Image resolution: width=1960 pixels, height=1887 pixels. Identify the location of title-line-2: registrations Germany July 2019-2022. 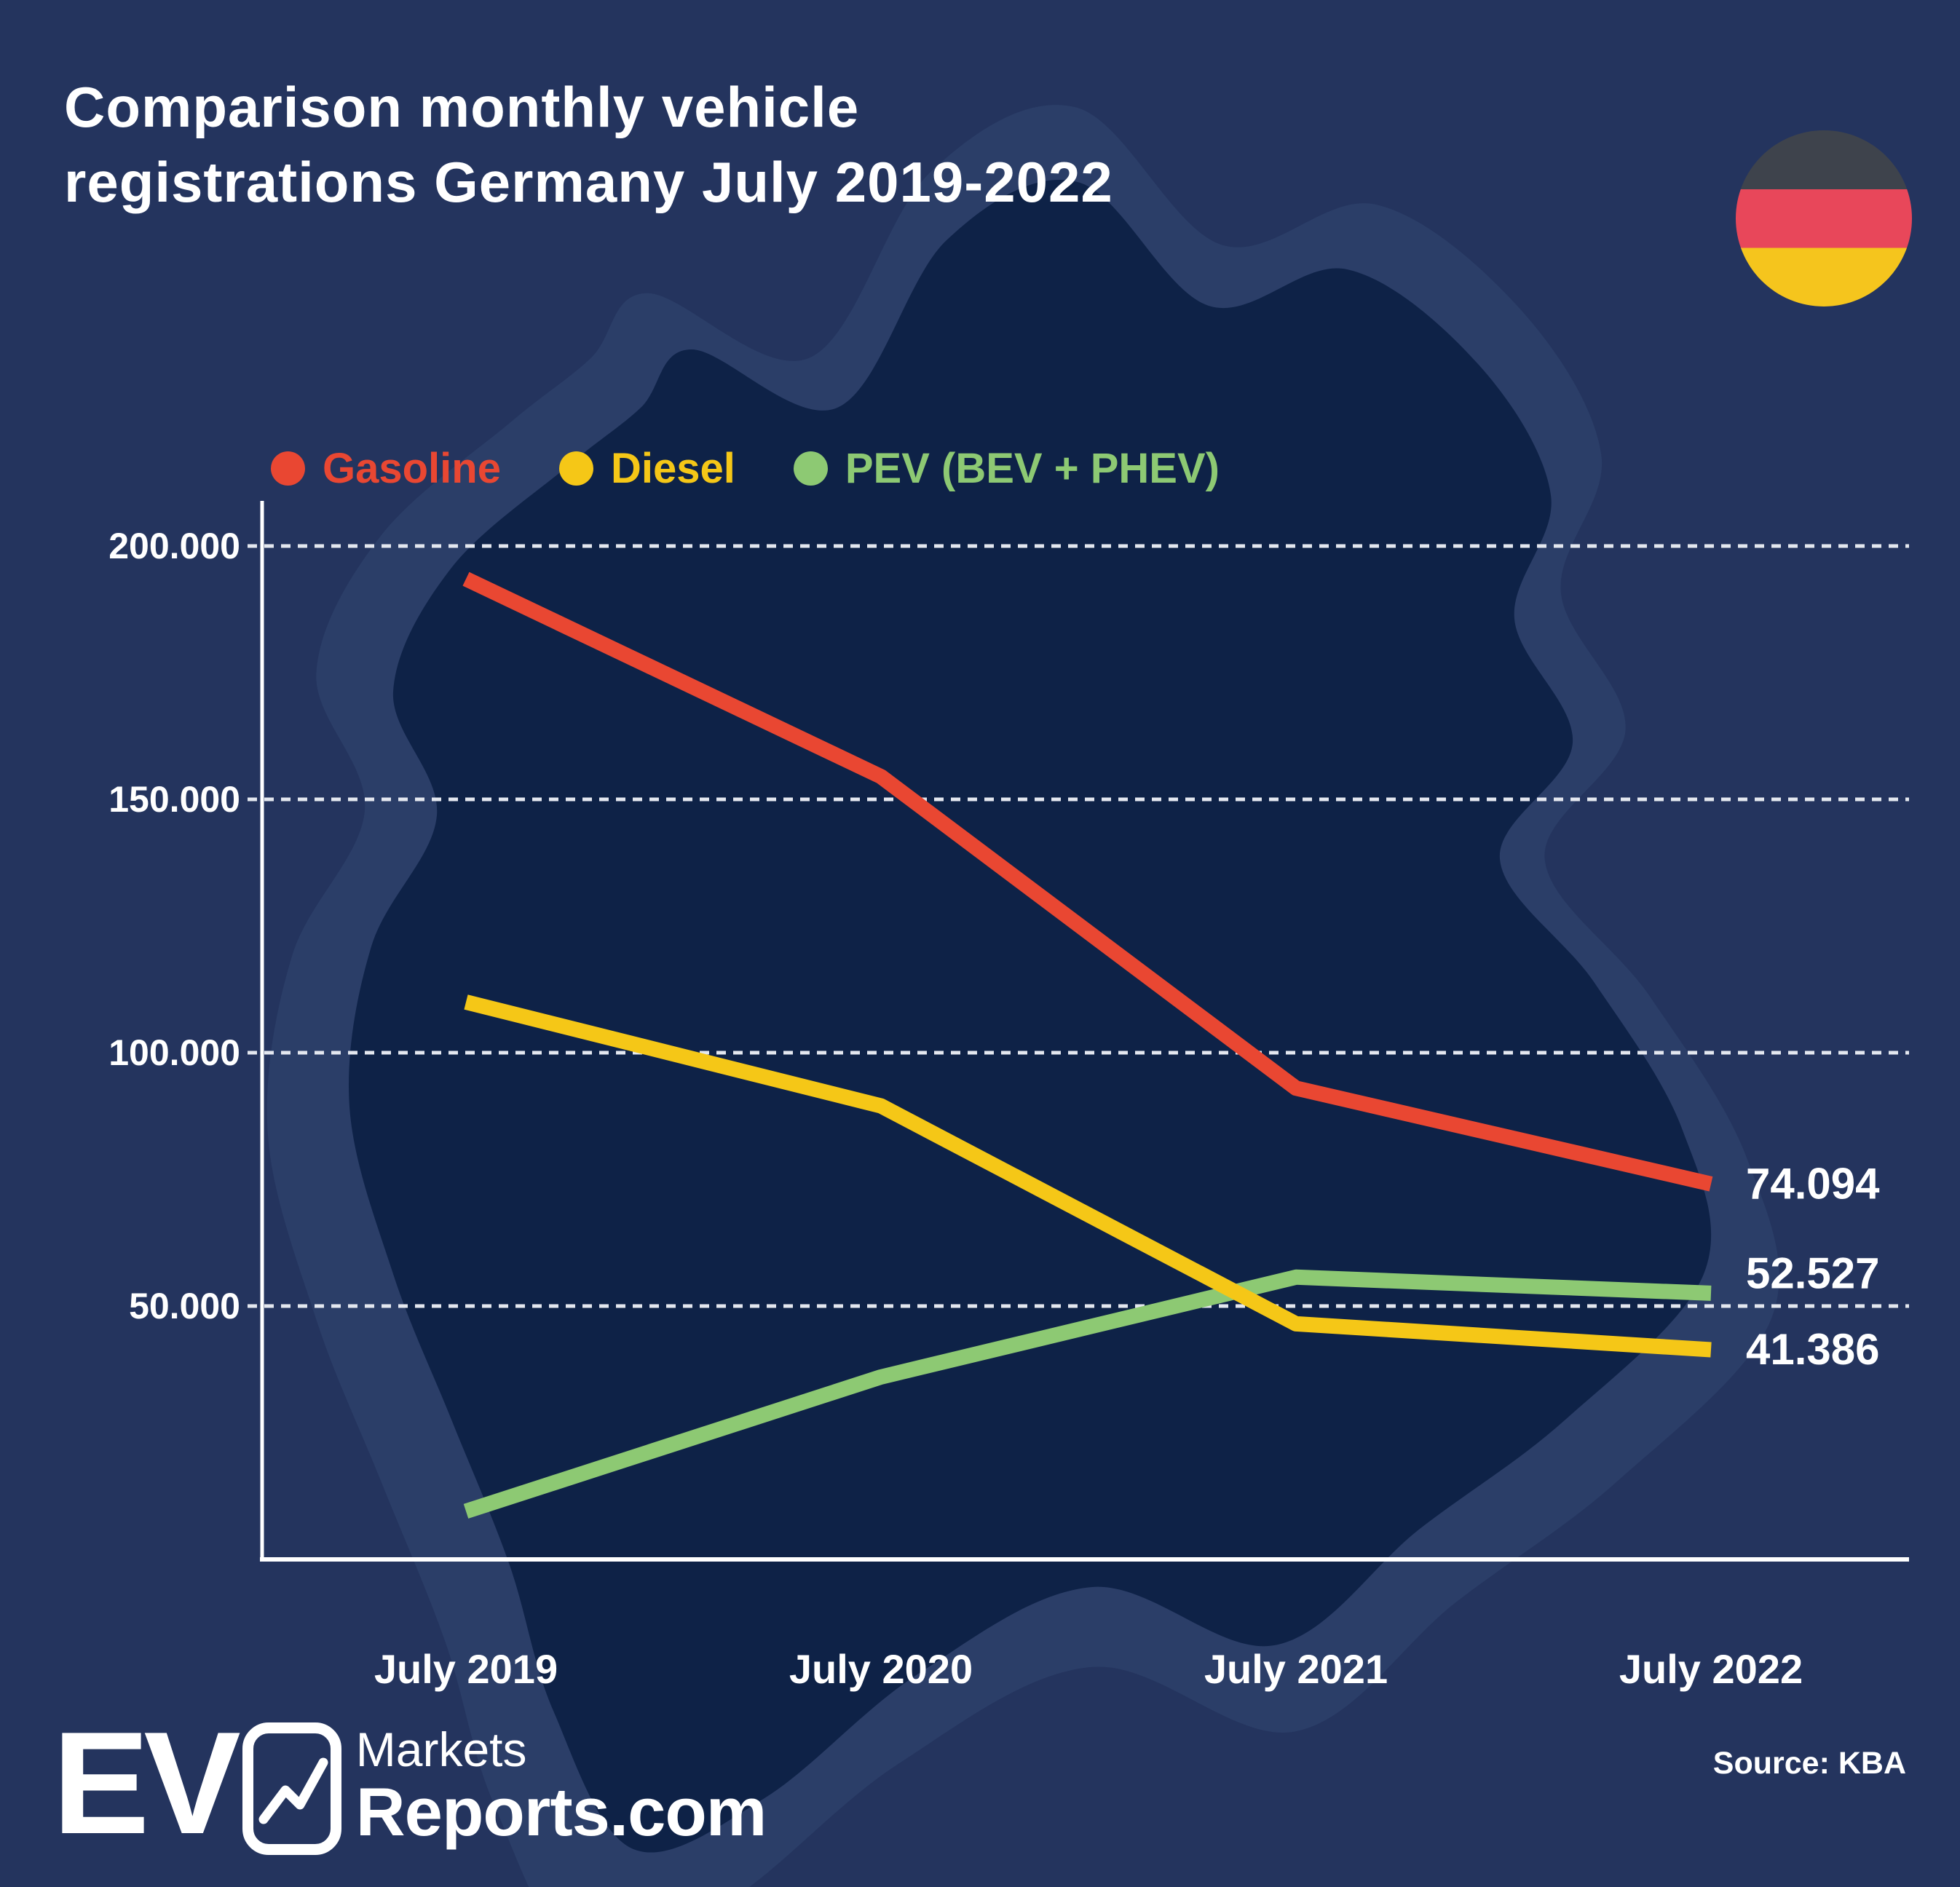
(588, 182).